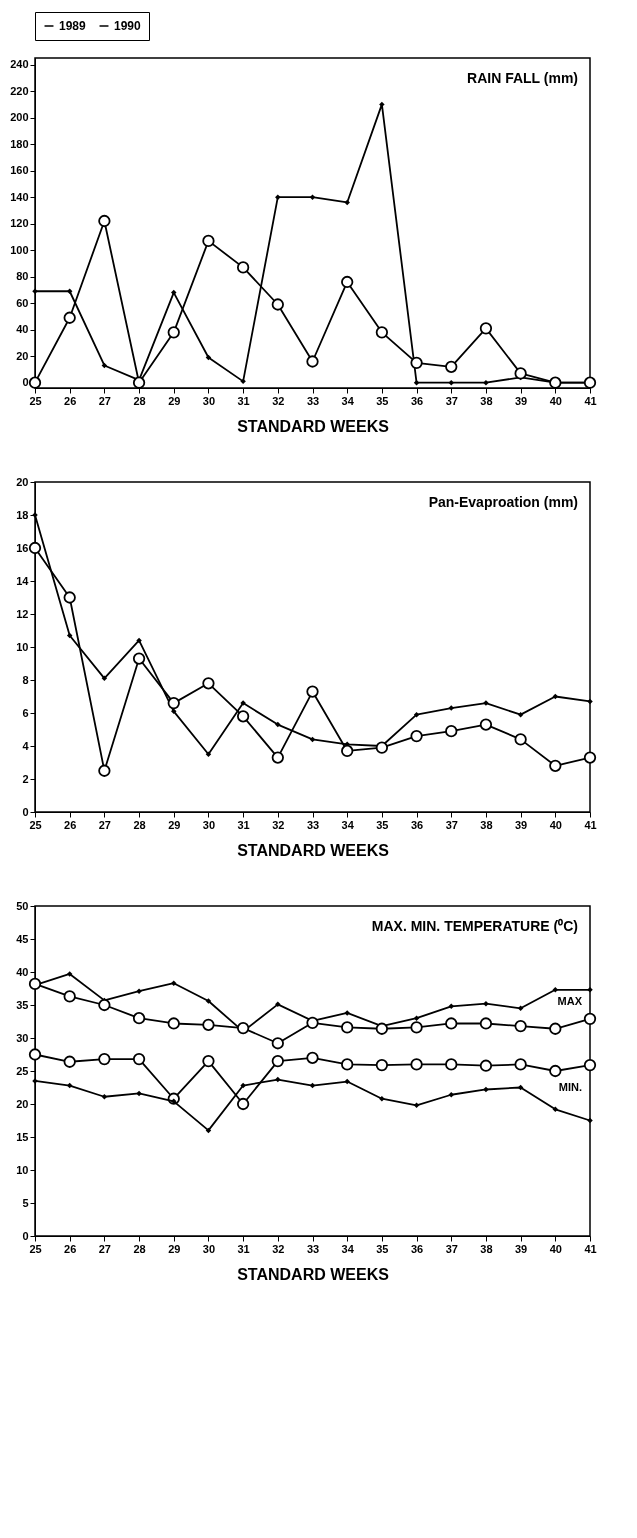  Describe the element at coordinates (19, 223) in the screenshot. I see `y-tick-label: 120` at that location.